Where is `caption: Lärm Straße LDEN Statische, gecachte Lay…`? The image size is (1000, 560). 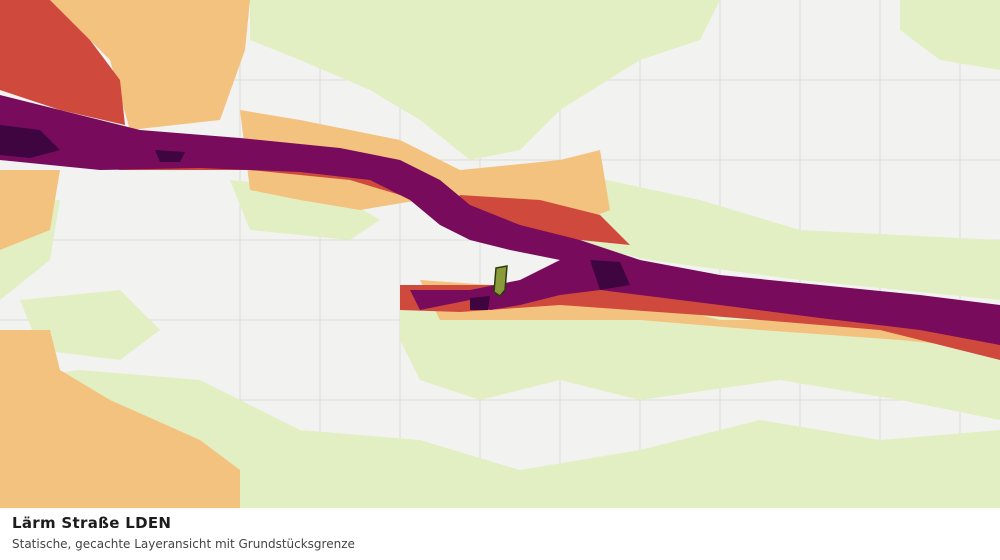
caption: Lärm Straße LDEN Statische, gecachte Lay… is located at coordinates (500, 534).